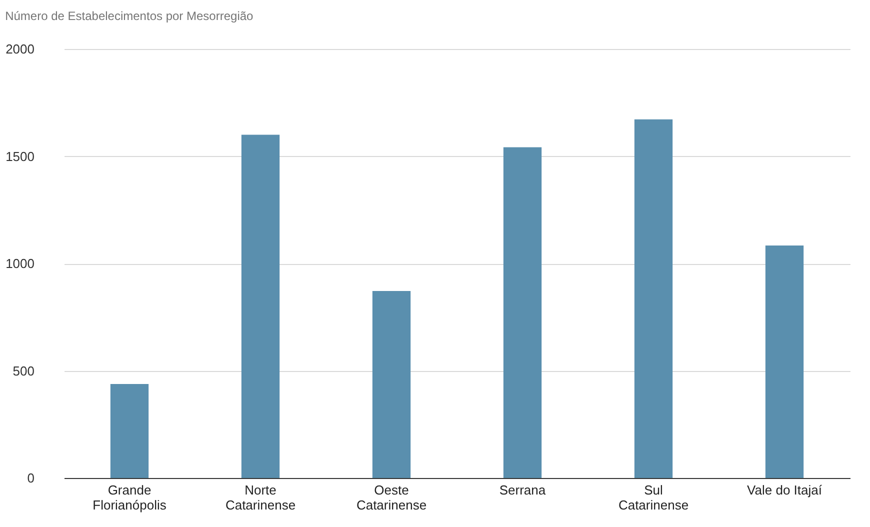 This screenshot has height=527, width=870. What do you see at coordinates (129, 497) in the screenshot?
I see `x-tick-label: Grande Florianópolis` at bounding box center [129, 497].